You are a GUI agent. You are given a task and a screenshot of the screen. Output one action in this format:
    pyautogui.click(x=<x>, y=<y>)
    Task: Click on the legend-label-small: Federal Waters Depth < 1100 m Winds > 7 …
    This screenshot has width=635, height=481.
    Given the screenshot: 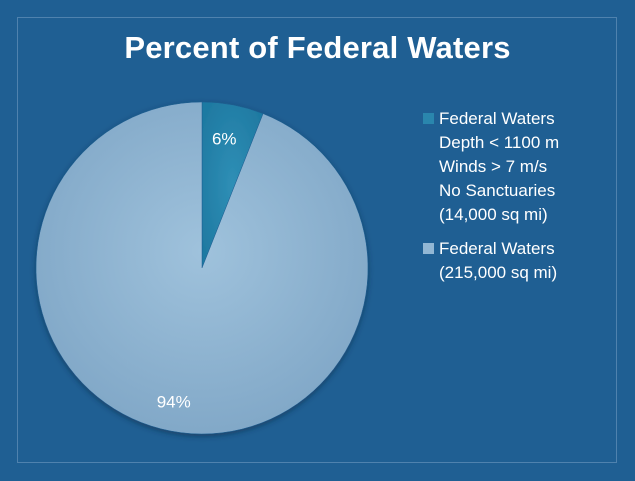 What is the action you would take?
    pyautogui.click(x=499, y=167)
    